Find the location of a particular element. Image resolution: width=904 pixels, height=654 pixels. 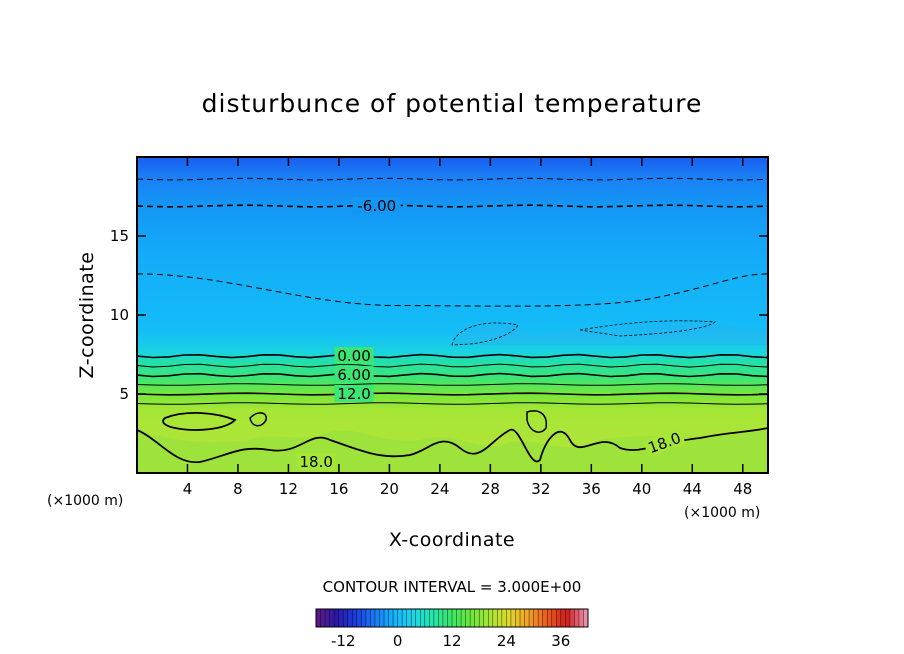

contour-label-group: 0.00 is located at coordinates (354, 356).